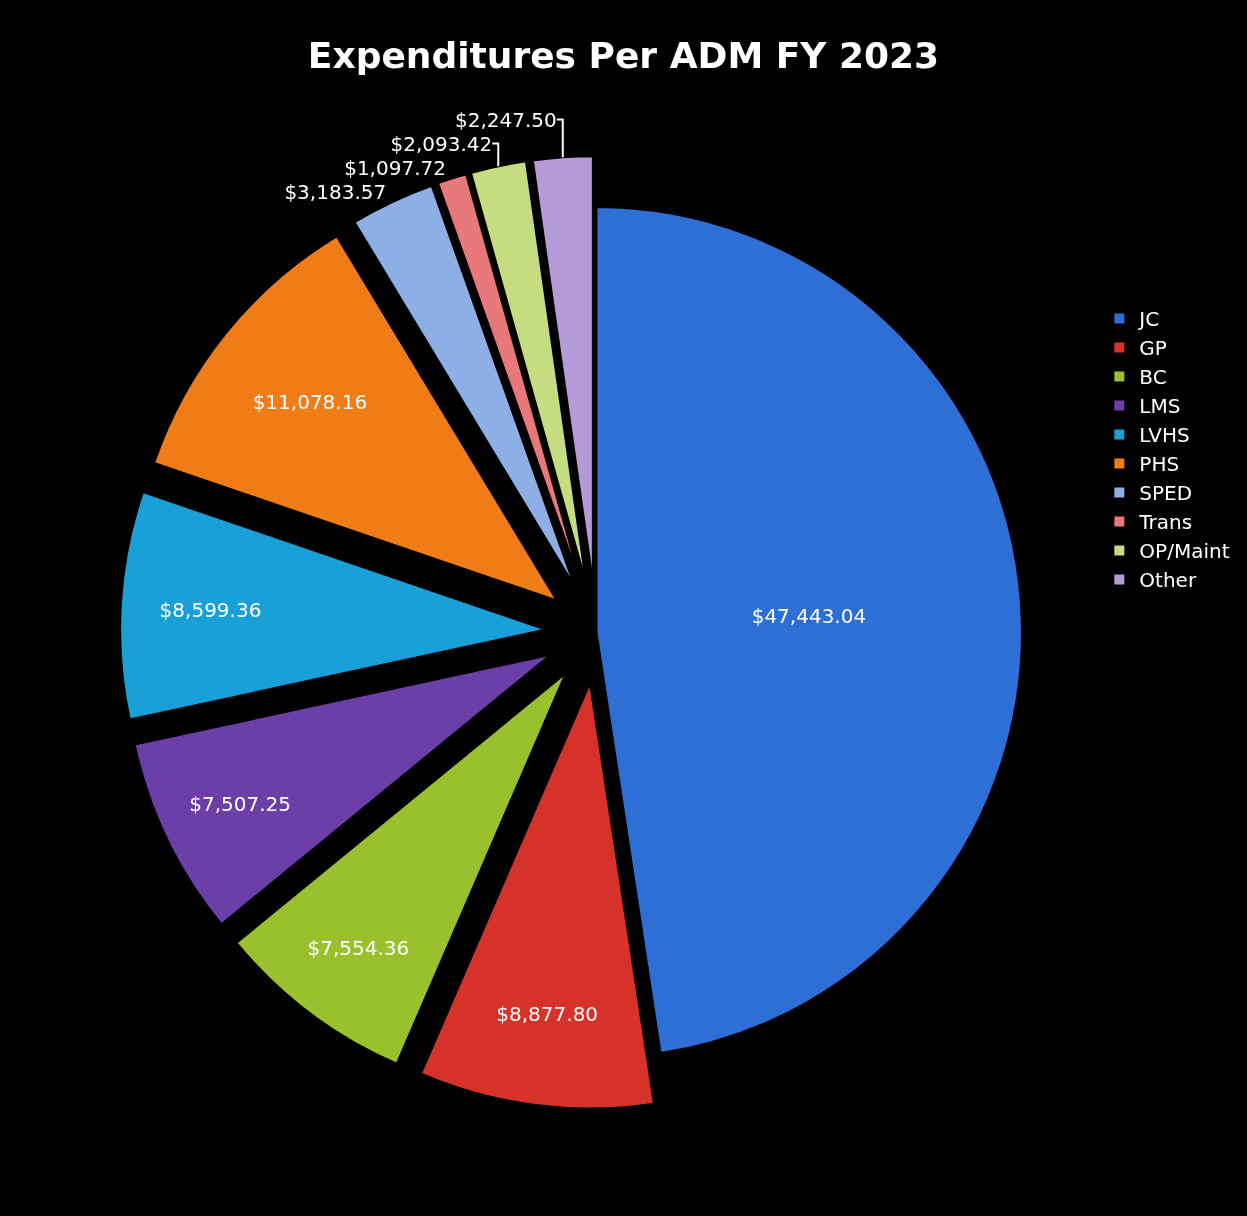 The image size is (1247, 1216). What do you see at coordinates (1159, 464) in the screenshot?
I see `legend-label: PHS` at bounding box center [1159, 464].